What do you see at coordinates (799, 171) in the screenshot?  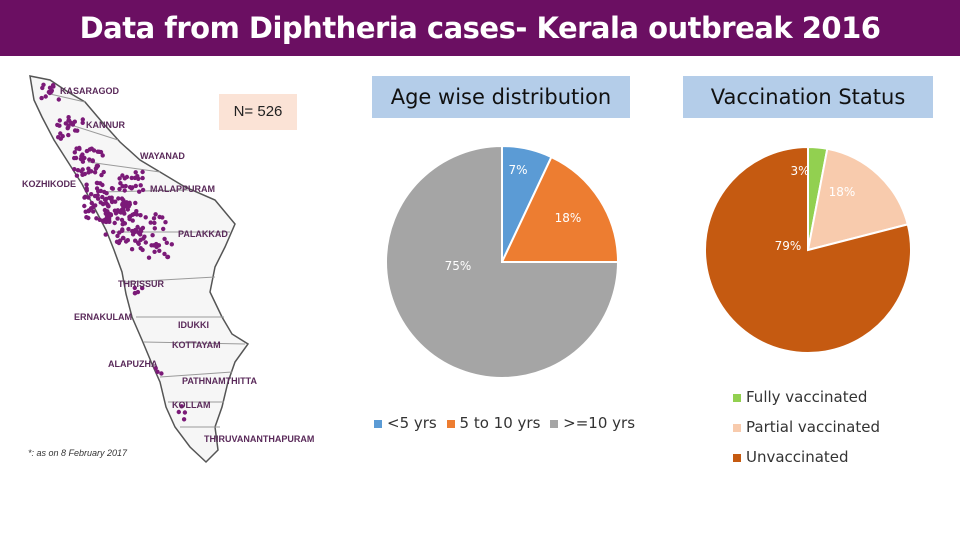 I see `data-label: 3%` at bounding box center [799, 171].